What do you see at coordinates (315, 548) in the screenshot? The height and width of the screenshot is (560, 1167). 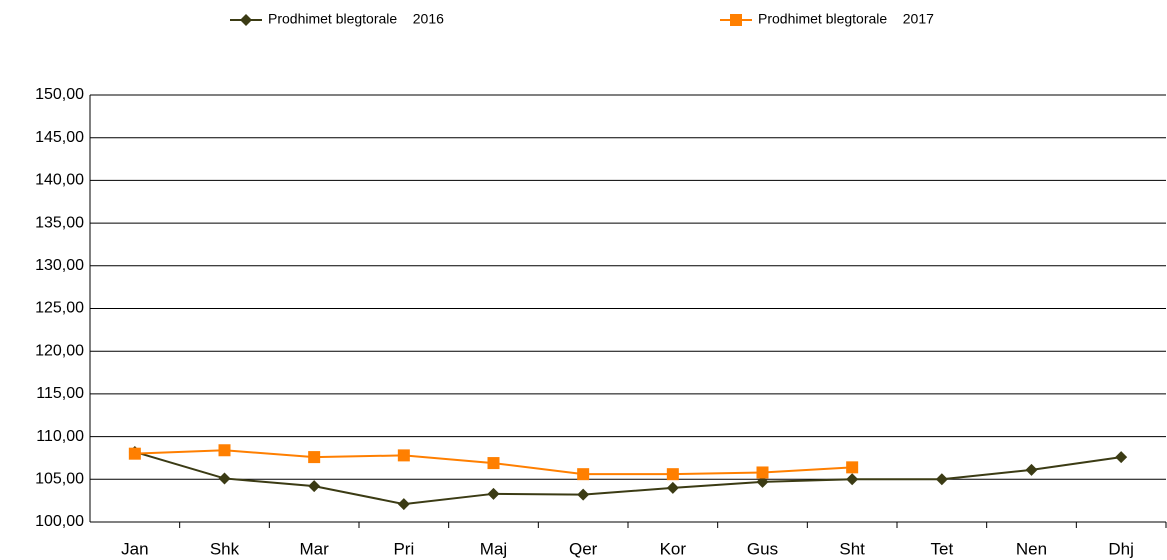 I see `x-tick-label: Mar` at bounding box center [315, 548].